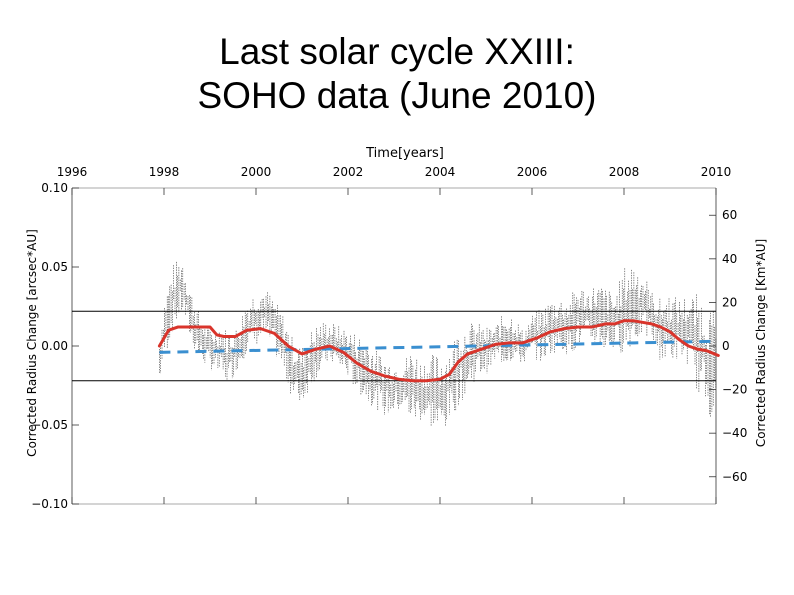  Describe the element at coordinates (404, 153) in the screenshot. I see `x-axis-title: Time[years]` at that location.